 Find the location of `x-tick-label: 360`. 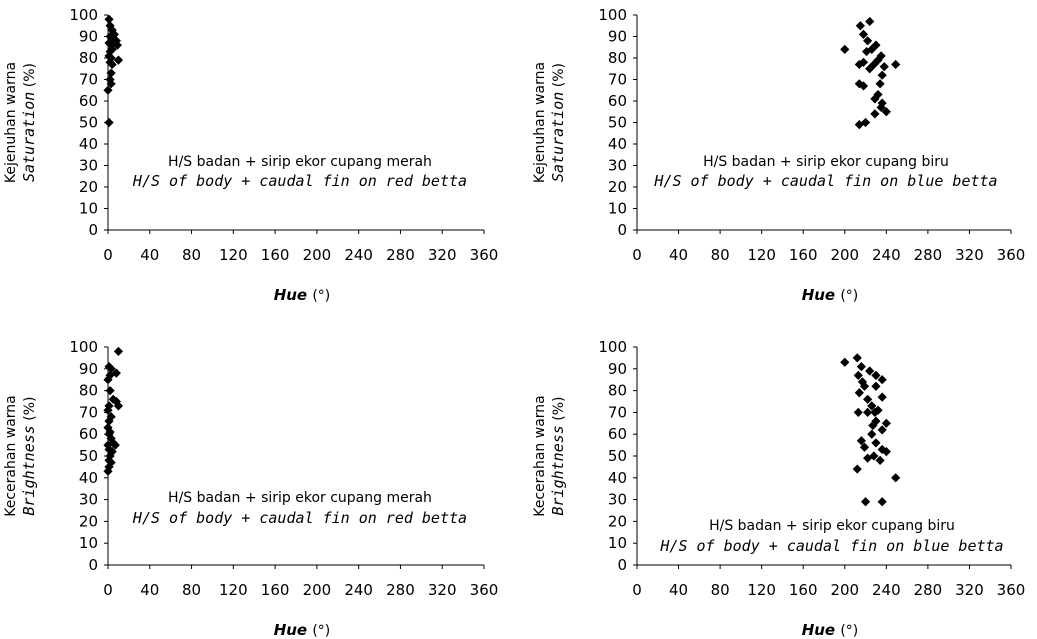

x-tick-label: 360 is located at coordinates (1011, 255).